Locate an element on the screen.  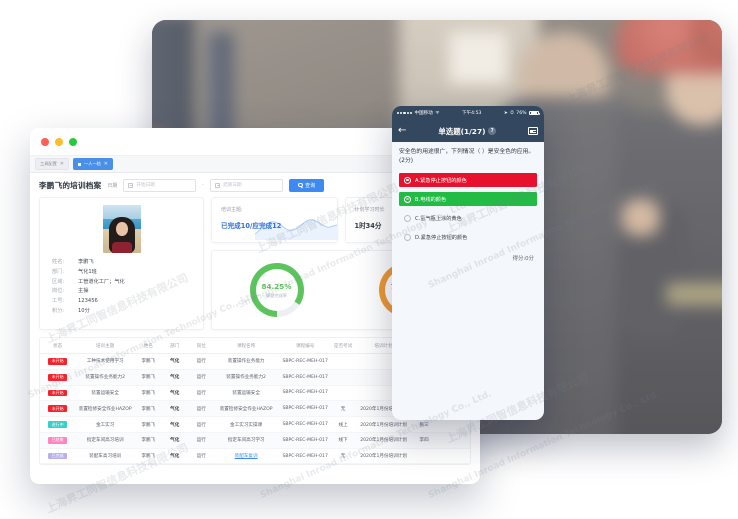
calendar-icon is located at coordinates (218, 185).